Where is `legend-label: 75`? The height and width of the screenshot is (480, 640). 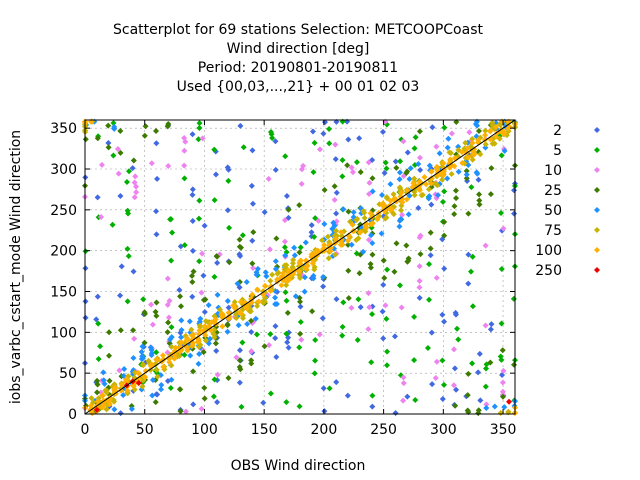 legend-label: 75 is located at coordinates (553, 231).